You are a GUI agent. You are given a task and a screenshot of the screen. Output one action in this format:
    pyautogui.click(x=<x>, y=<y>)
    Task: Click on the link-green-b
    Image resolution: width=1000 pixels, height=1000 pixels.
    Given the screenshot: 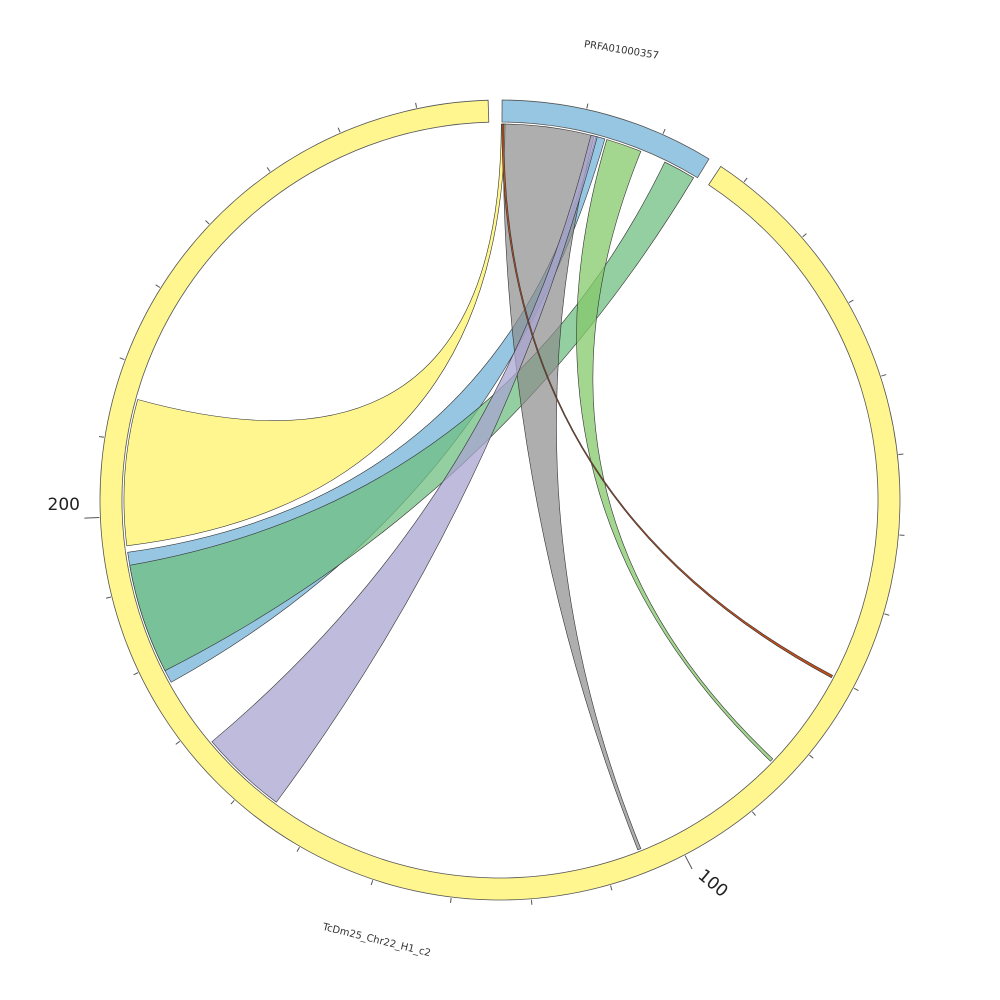 What is the action you would take?
    pyautogui.click(x=675, y=450)
    